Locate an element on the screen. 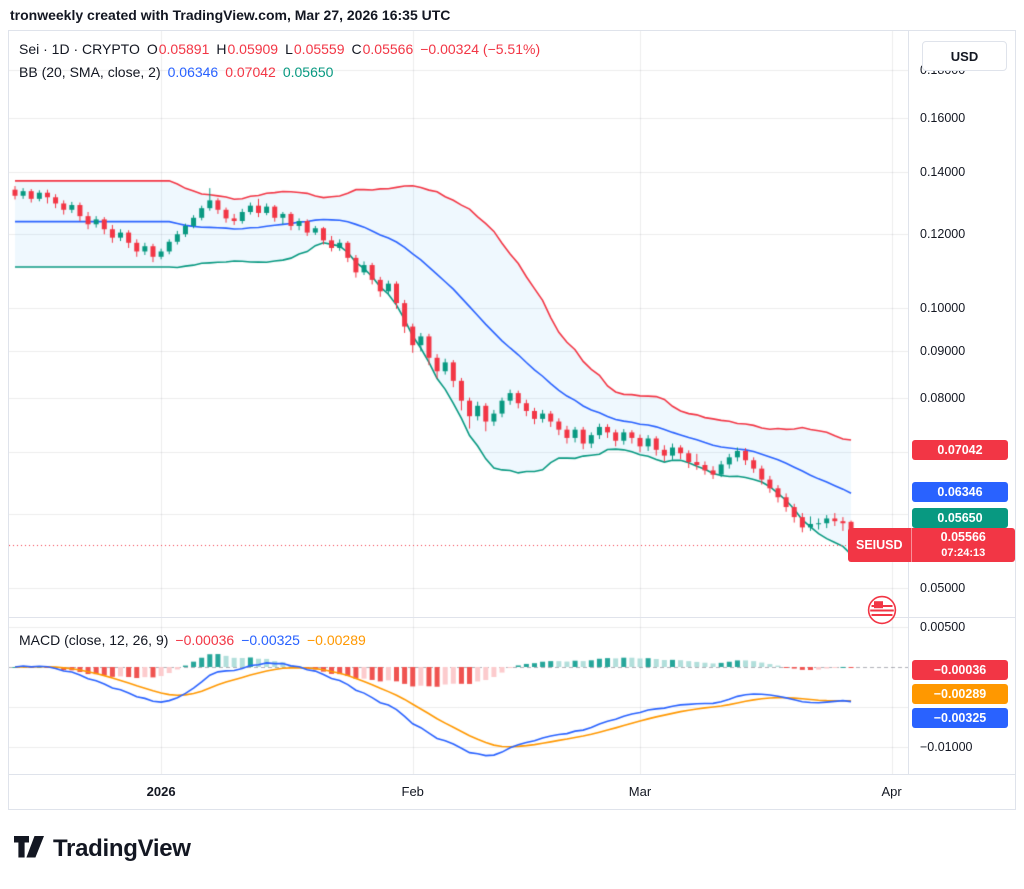 The width and height of the screenshot is (1024, 889). time-axis-label-feb: Feb is located at coordinates (412, 791).